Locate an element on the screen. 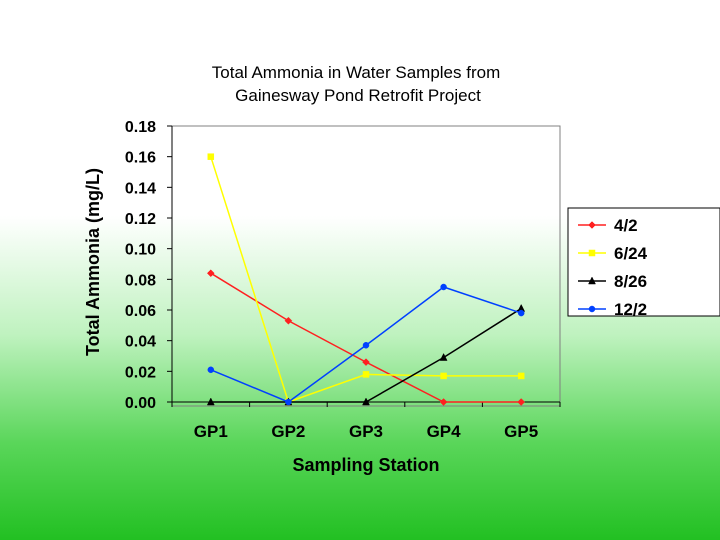 This screenshot has width=720, height=540. y-axis-title: Total Ammonia (mg/L) is located at coordinates (93, 262).